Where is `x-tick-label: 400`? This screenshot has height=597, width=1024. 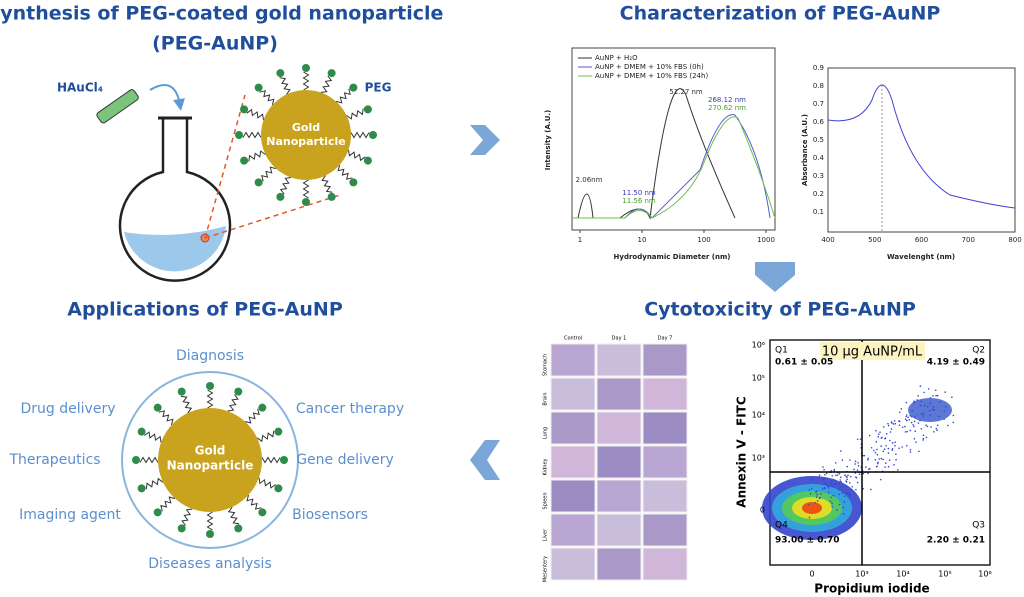 x-tick-label: 400 is located at coordinates (827, 240).